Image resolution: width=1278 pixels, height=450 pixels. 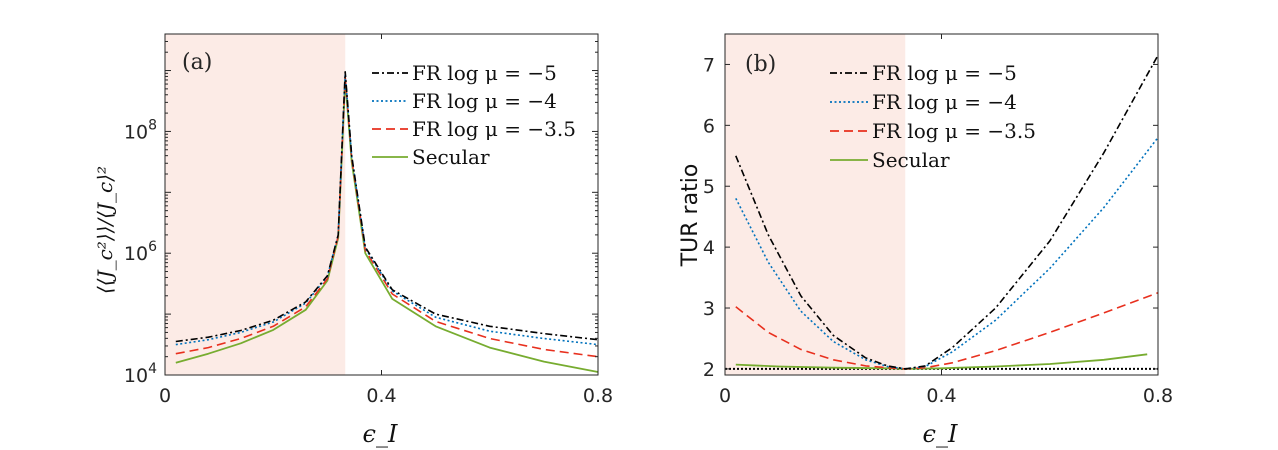 What do you see at coordinates (709, 370) in the screenshot?
I see `b-y-tick-label: 2` at bounding box center [709, 370].